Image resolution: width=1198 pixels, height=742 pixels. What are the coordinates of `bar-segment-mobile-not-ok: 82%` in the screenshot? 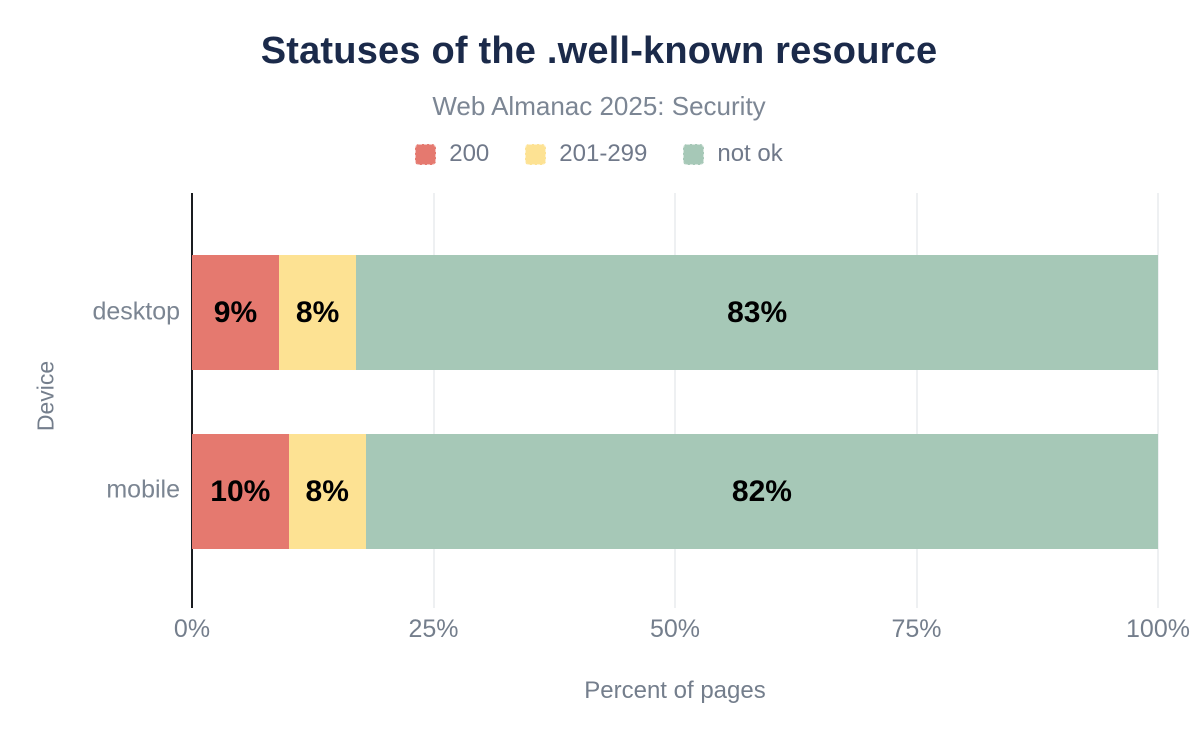 It's located at (761, 491).